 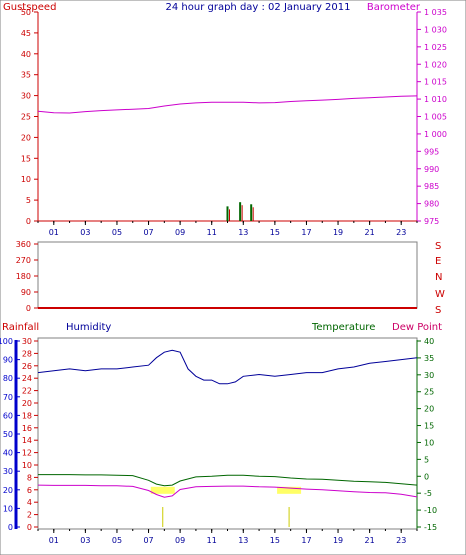 What do you see at coordinates (212, 232) in the screenshot?
I see `top-hour-tick-label: 11` at bounding box center [212, 232].